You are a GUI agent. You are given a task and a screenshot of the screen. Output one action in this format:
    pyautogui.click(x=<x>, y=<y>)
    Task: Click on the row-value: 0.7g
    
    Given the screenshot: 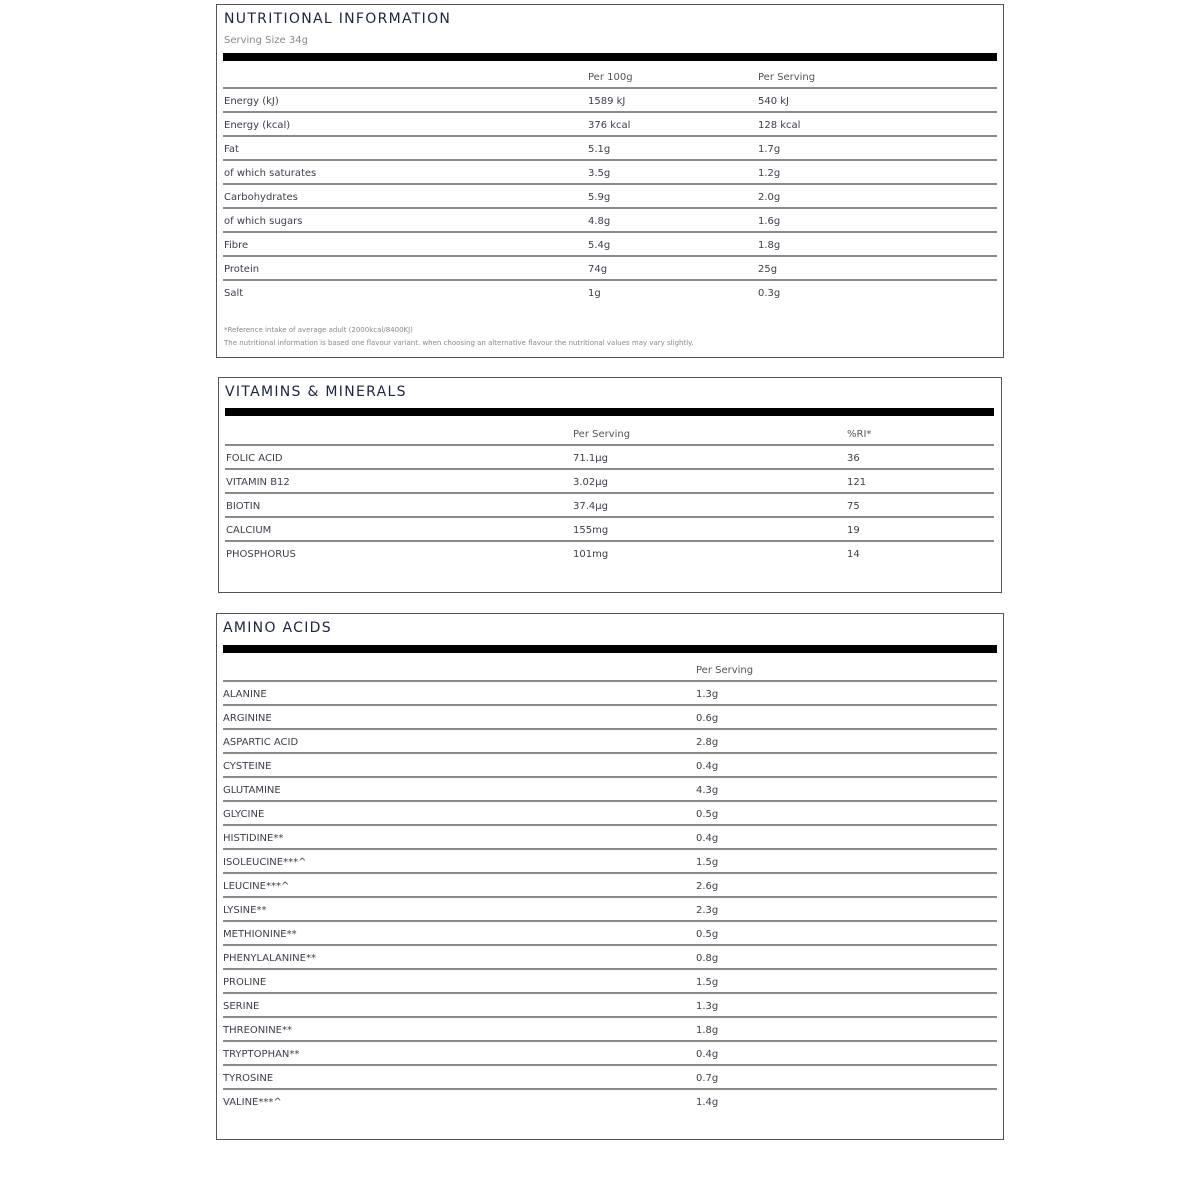 What is the action you would take?
    pyautogui.click(x=707, y=1078)
    